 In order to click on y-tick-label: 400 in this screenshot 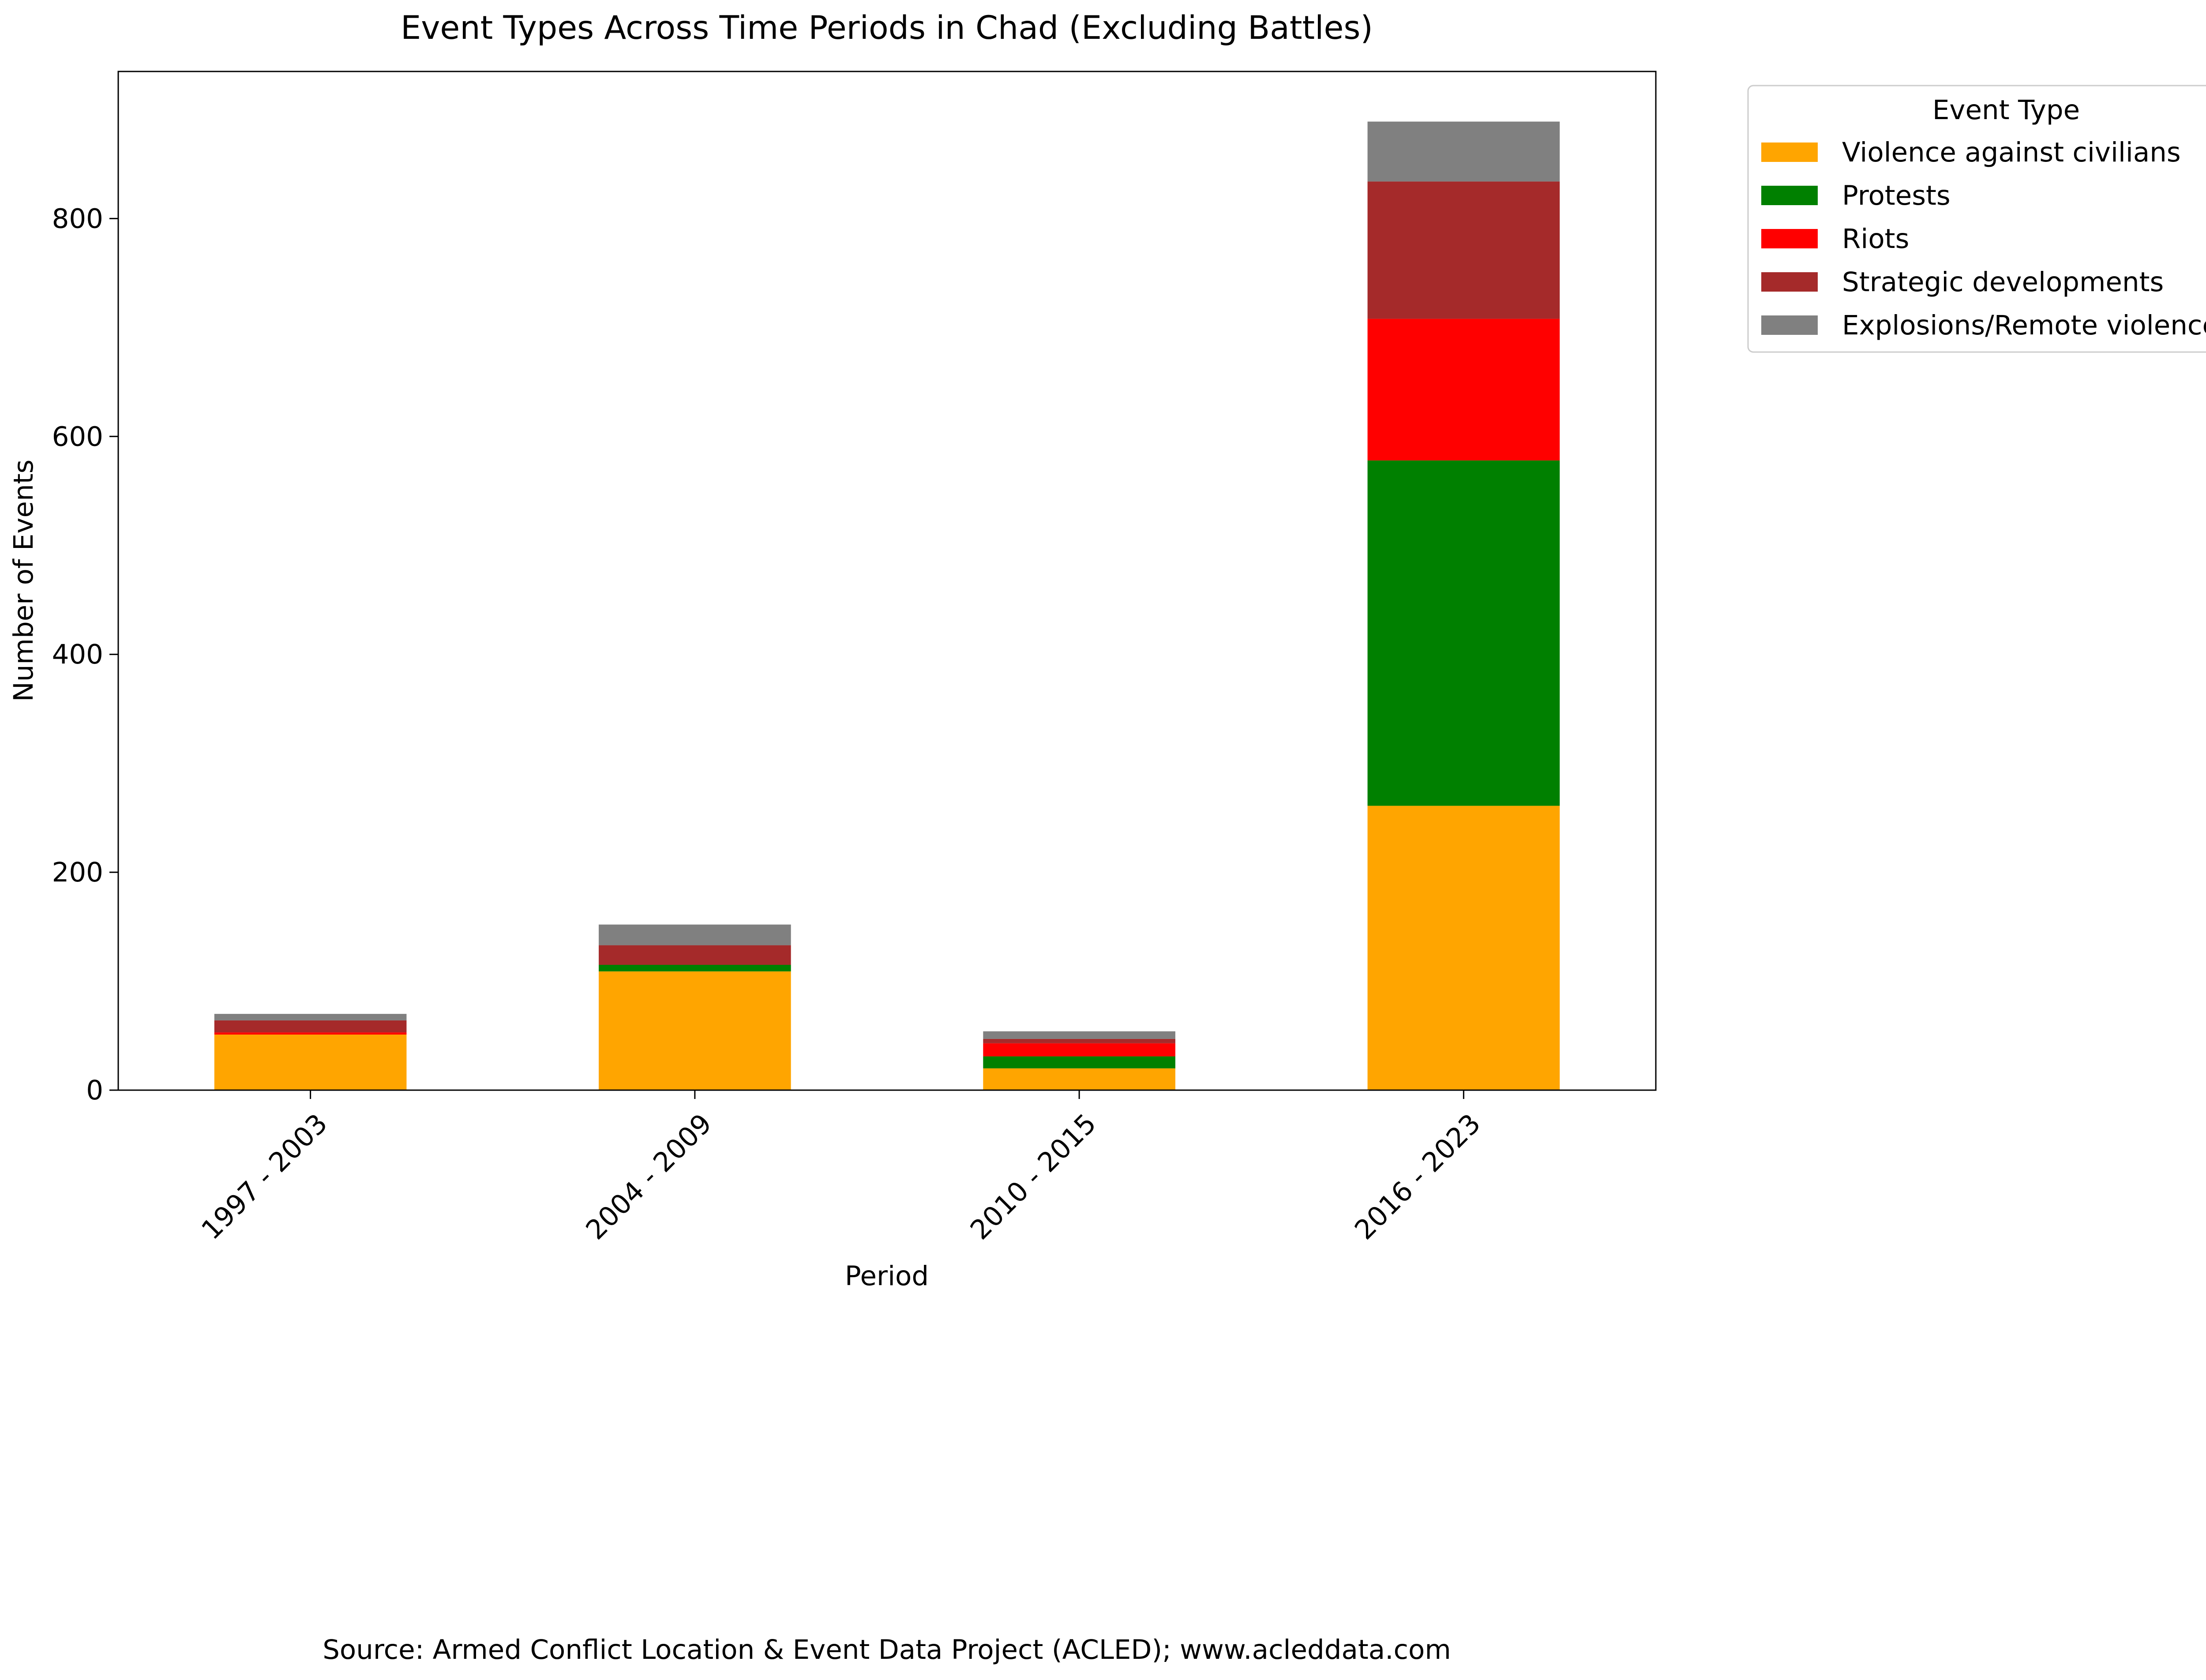, I will do `click(77, 654)`.